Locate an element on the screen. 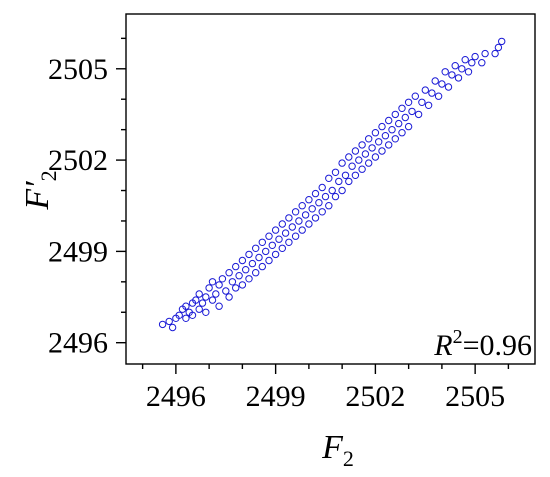 The image size is (550, 477). x-axis-label: F2 is located at coordinates (337, 450).